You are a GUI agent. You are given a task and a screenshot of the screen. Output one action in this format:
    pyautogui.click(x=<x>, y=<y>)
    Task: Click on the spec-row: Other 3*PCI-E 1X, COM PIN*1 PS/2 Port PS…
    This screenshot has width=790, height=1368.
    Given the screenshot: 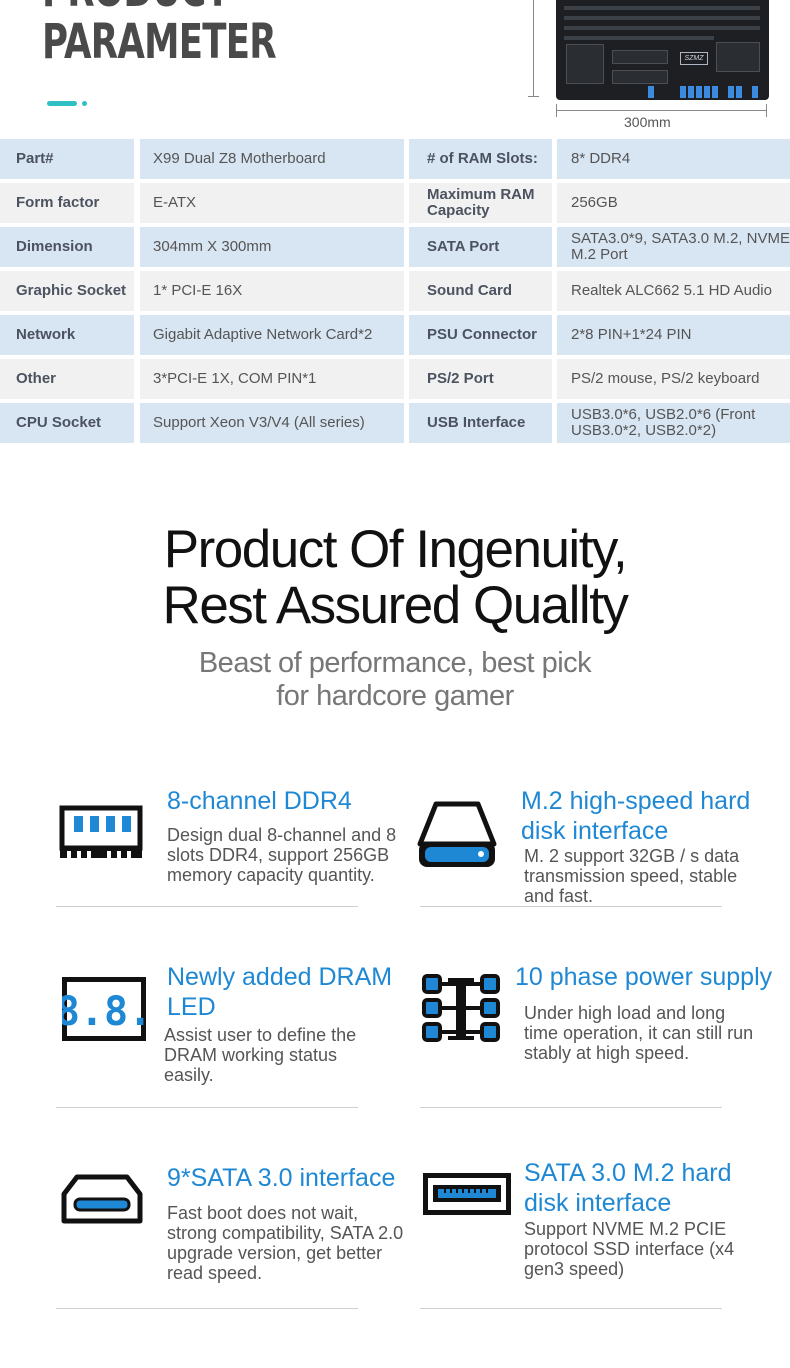 What is the action you would take?
    pyautogui.click(x=395, y=379)
    